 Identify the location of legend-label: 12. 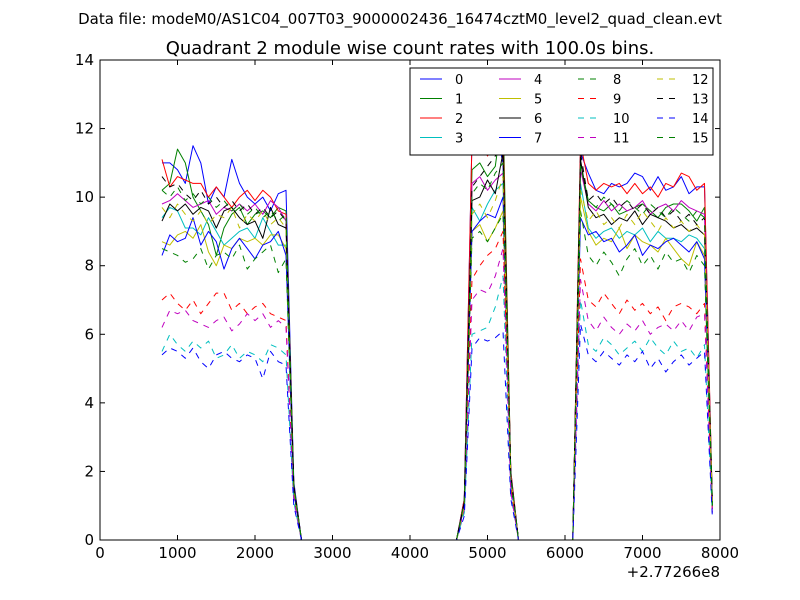
(700, 80).